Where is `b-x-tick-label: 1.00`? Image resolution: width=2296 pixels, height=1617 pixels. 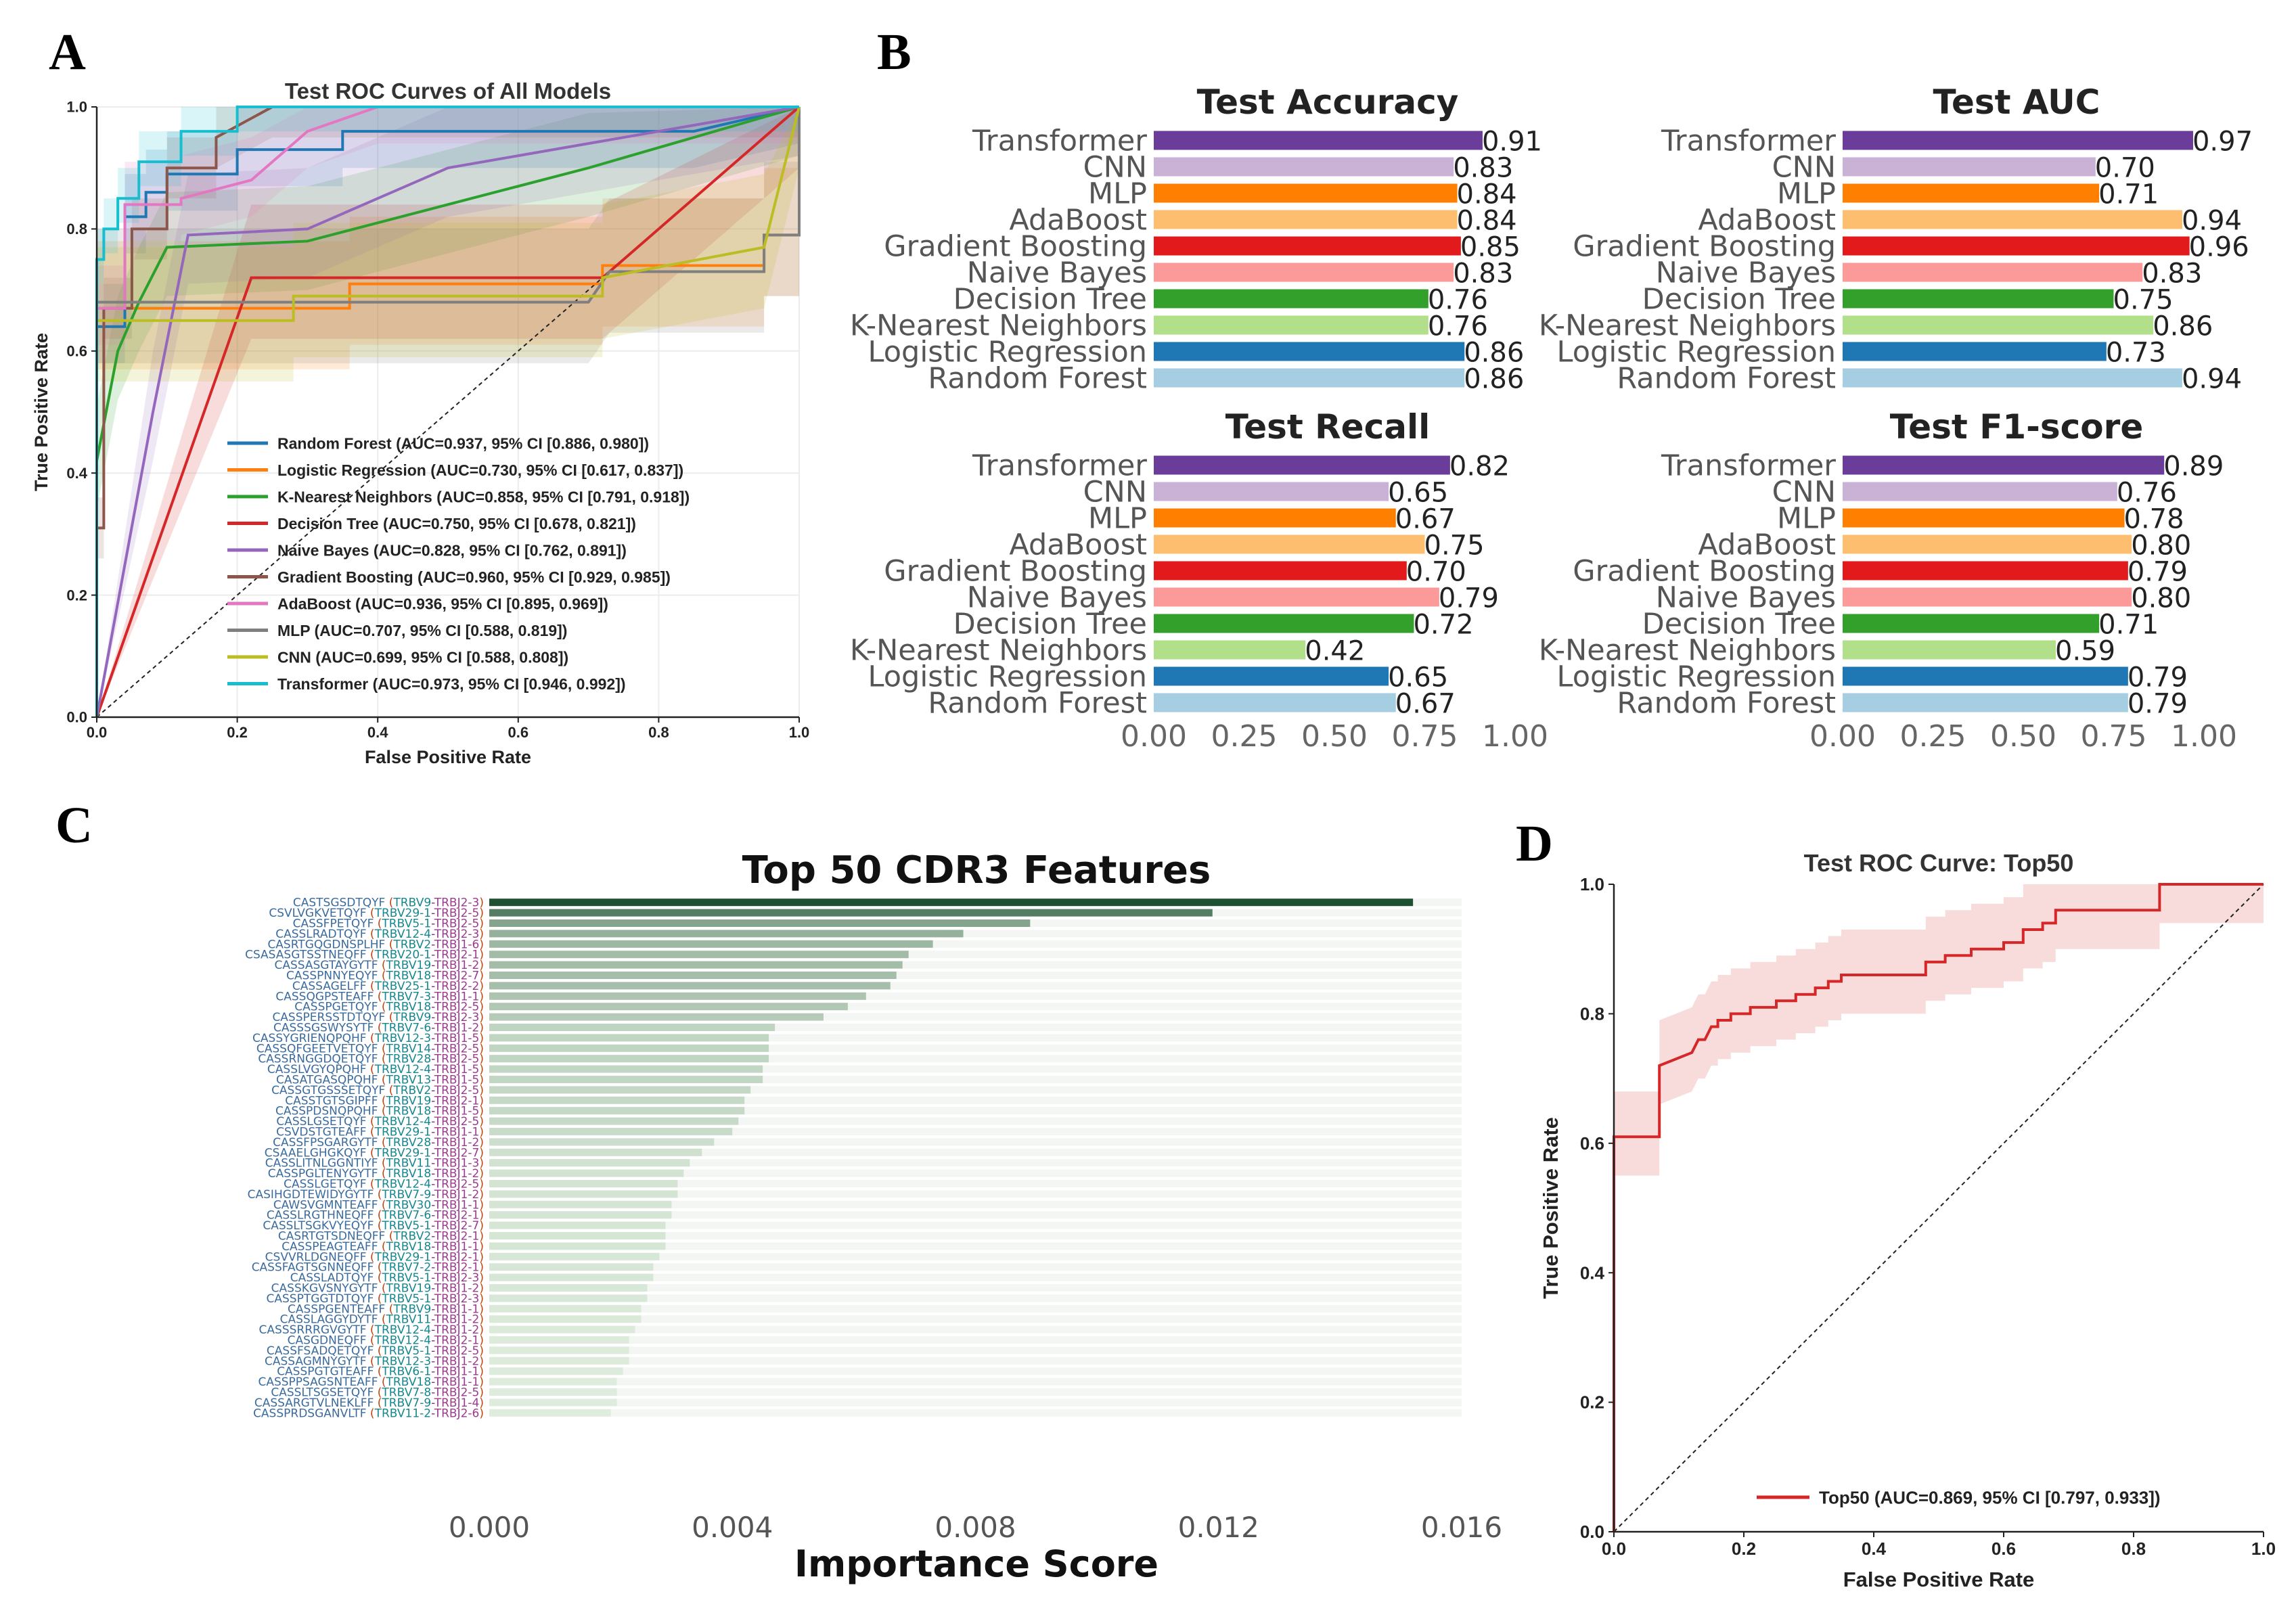
b-x-tick-label: 1.00 is located at coordinates (2204, 736).